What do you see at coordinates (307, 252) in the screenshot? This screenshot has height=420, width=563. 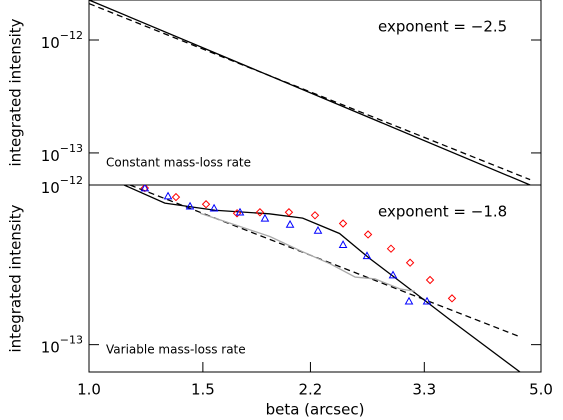 I see `series-line` at bounding box center [307, 252].